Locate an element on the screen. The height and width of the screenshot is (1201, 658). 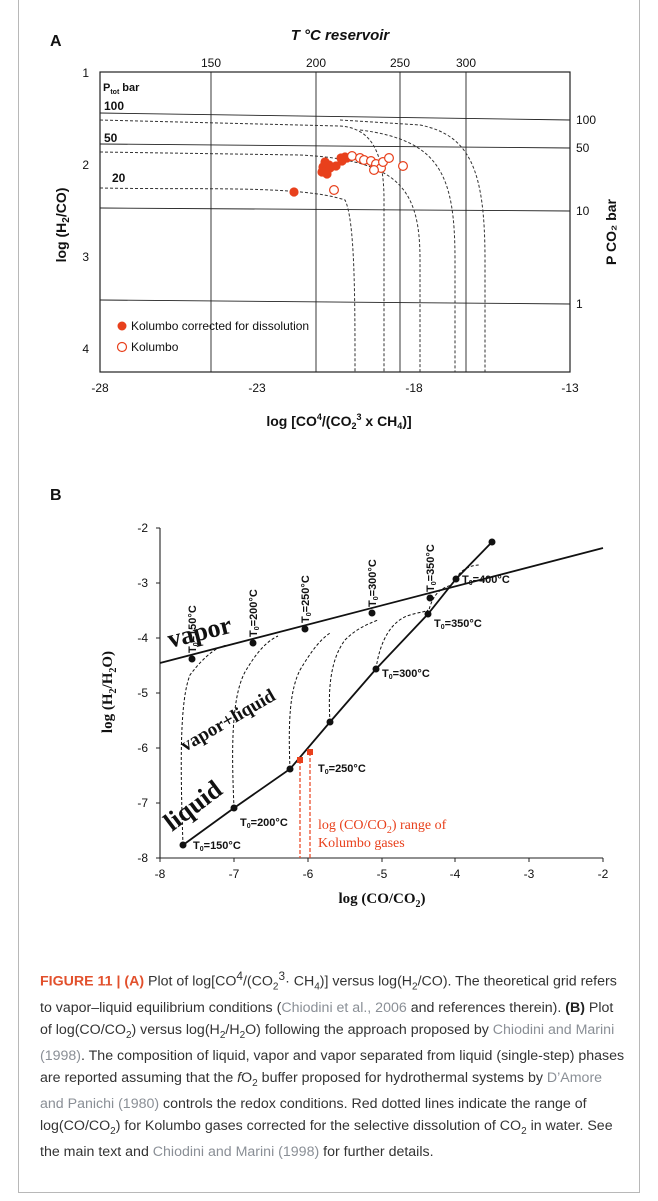
x-tick: -6 is located at coordinates (308, 874).